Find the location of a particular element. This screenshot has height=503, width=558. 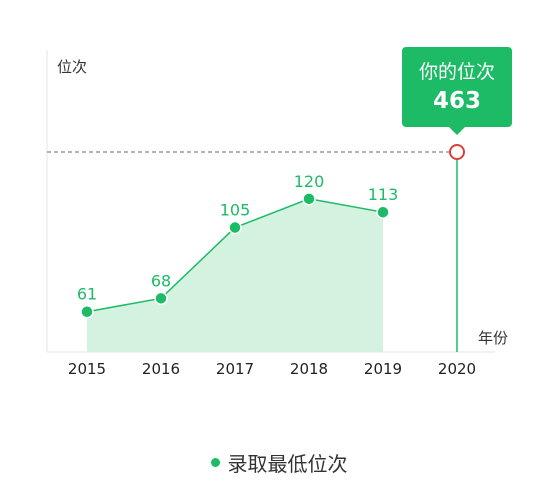

callout-label: 你的位次 is located at coordinates (457, 72).